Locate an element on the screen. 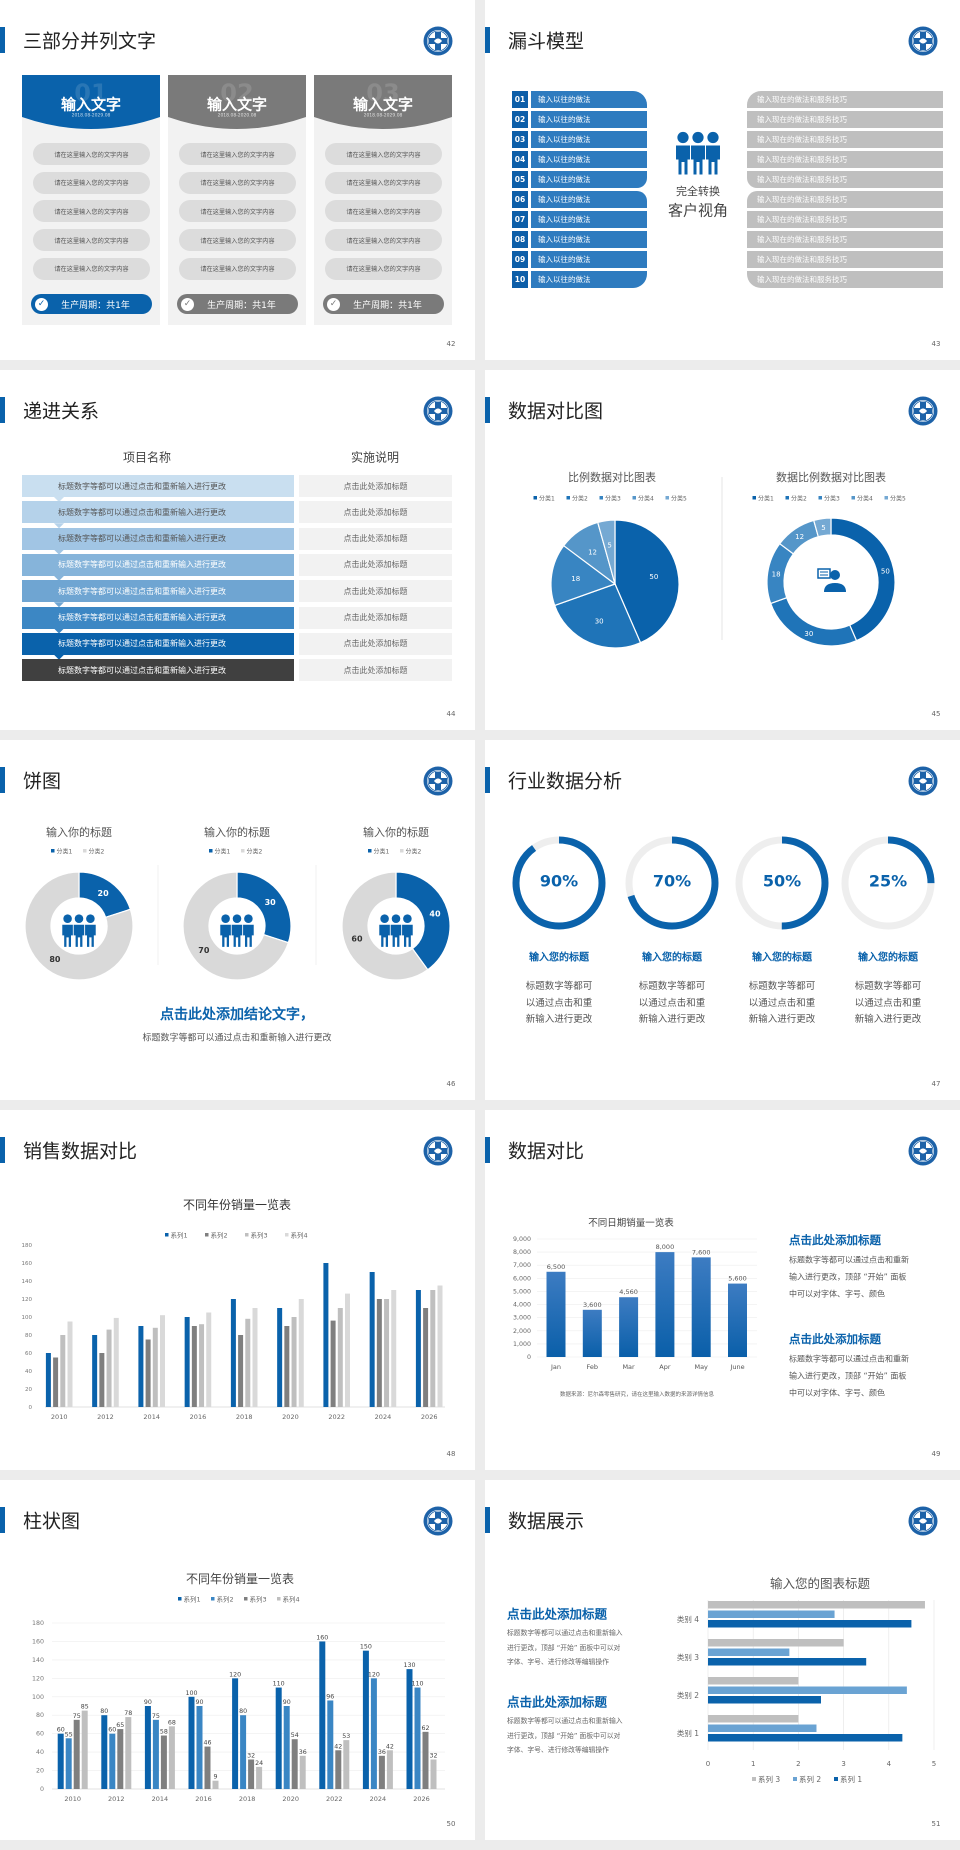 This screenshot has height=1850, width=960. bar-系列 2-类别 3 is located at coordinates (749, 1652).